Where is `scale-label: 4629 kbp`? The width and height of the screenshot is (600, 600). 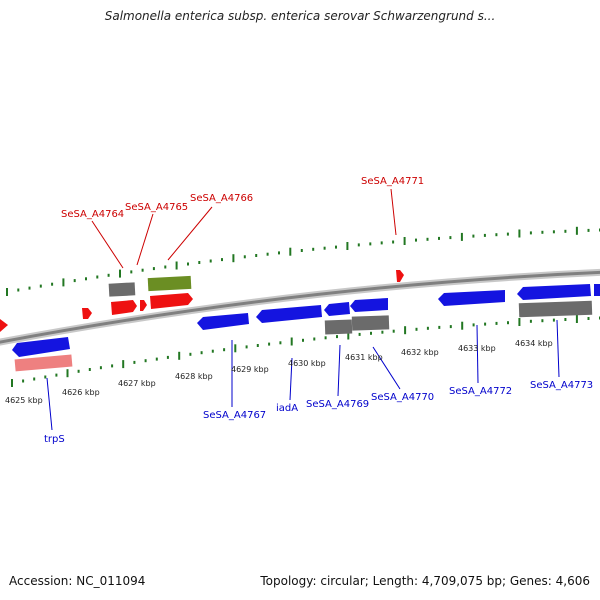 scale-label: 4629 kbp is located at coordinates (250, 369).